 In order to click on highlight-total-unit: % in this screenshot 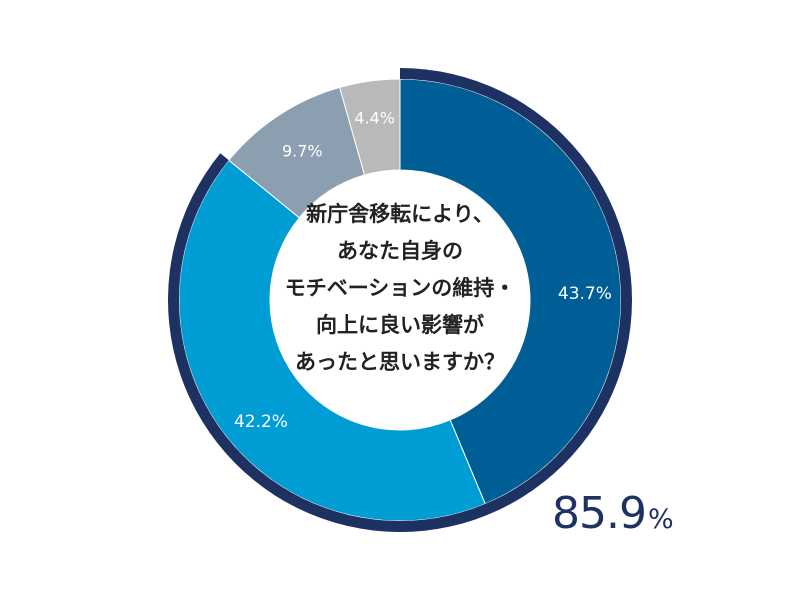, I will do `click(660, 519)`.